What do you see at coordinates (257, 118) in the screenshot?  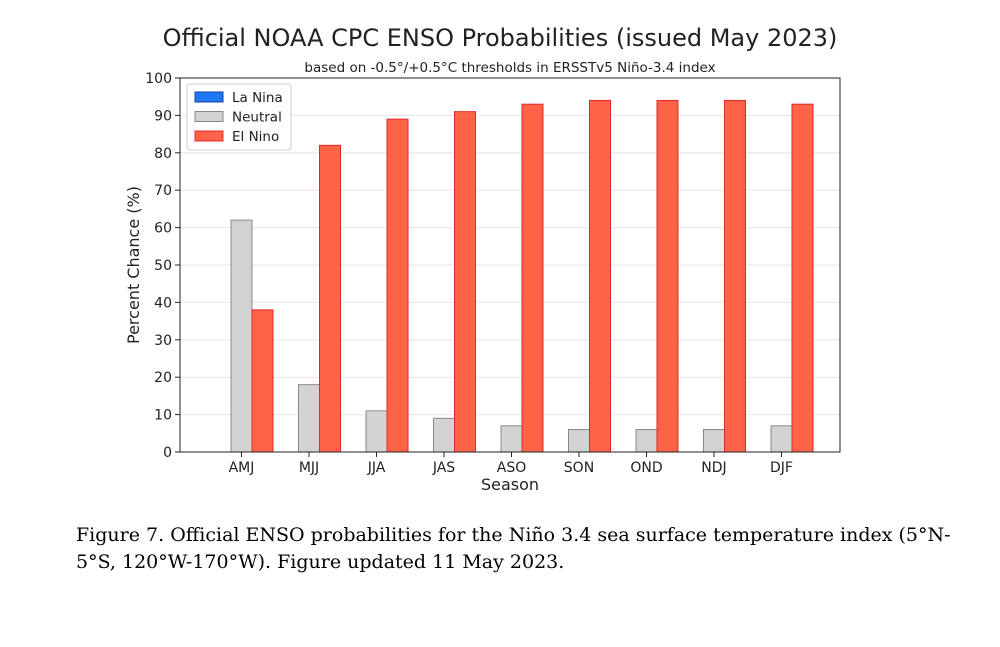 I see `legend-label: Neutral` at bounding box center [257, 118].